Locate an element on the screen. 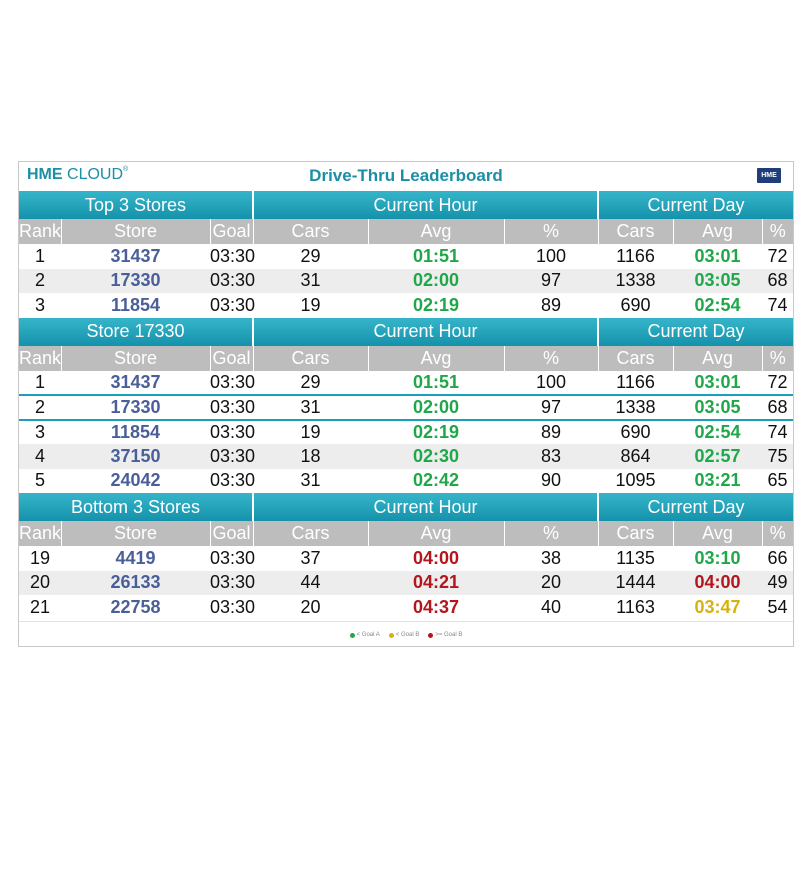 The height and width of the screenshot is (871, 812). legend-item: < Goal B is located at coordinates (404, 635).